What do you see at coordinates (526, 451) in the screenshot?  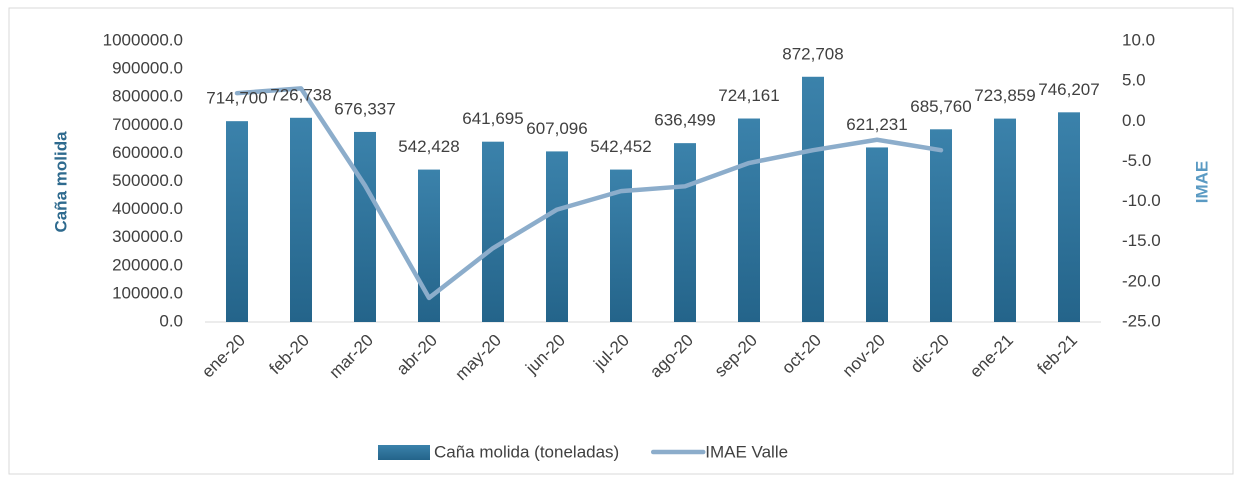 I see `legend-label: Caña molida (toneladas)` at bounding box center [526, 451].